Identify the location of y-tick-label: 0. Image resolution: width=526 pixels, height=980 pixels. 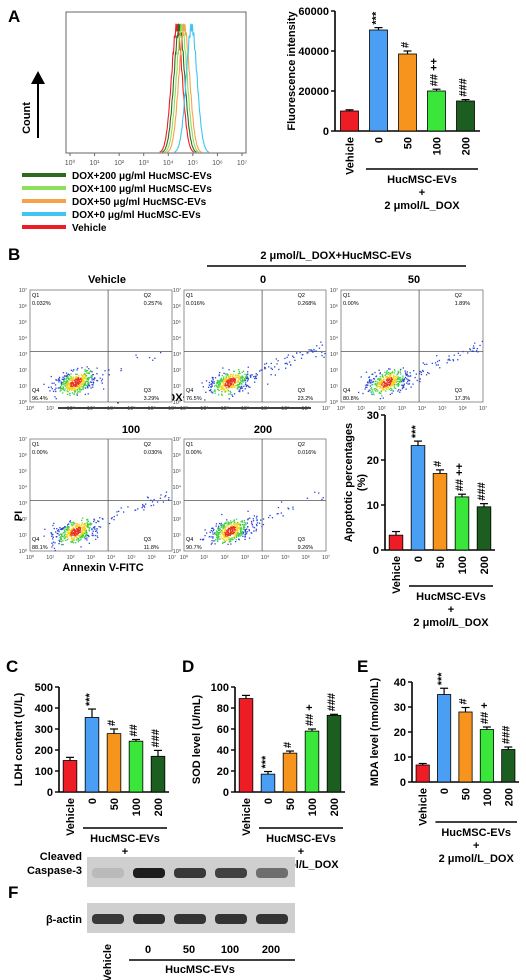
(326, 132).